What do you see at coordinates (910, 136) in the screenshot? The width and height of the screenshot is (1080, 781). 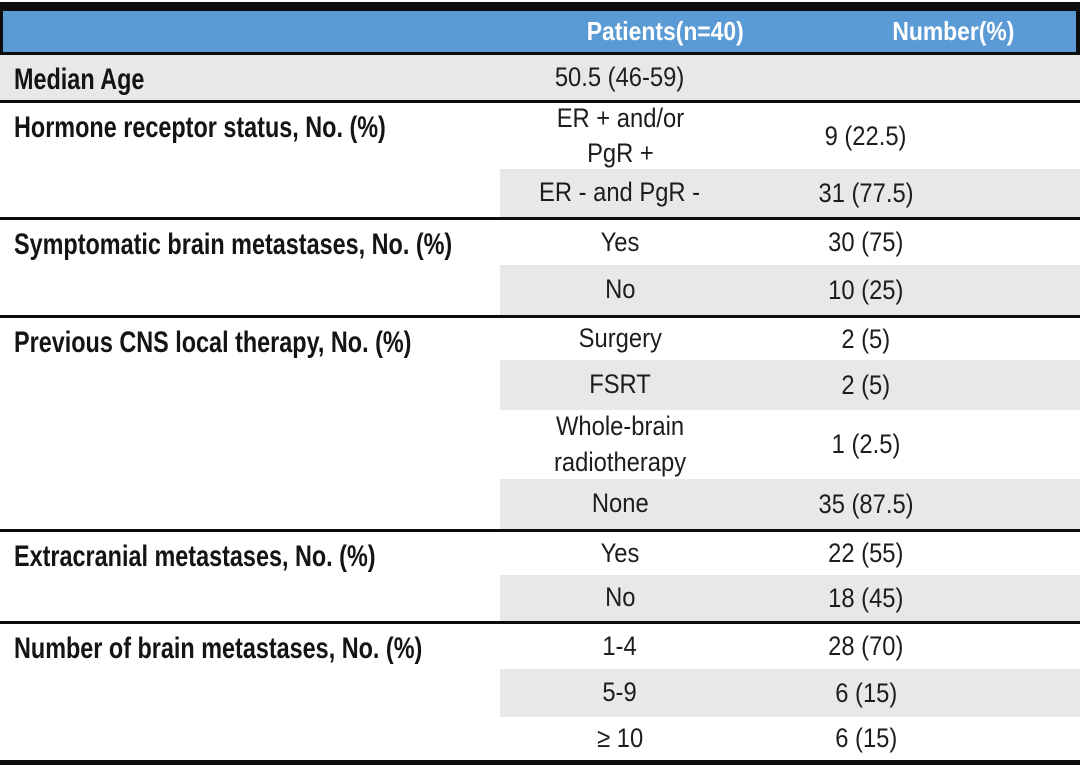 I see `value-cell: 9 (22.5)` at bounding box center [910, 136].